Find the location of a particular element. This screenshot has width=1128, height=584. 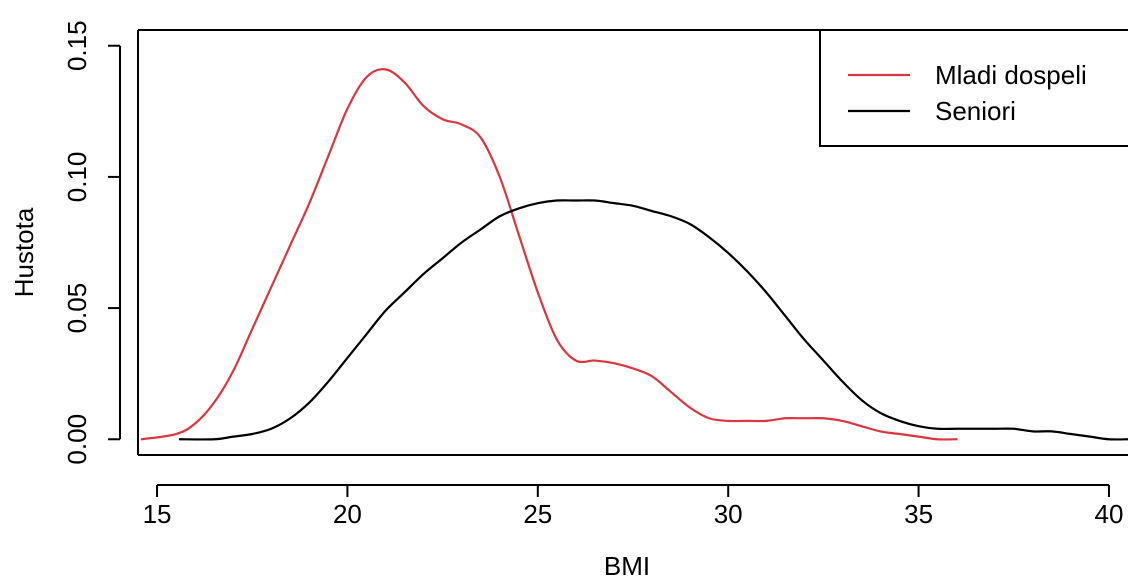

y-axis-label: Hustota is located at coordinates (24, 252).